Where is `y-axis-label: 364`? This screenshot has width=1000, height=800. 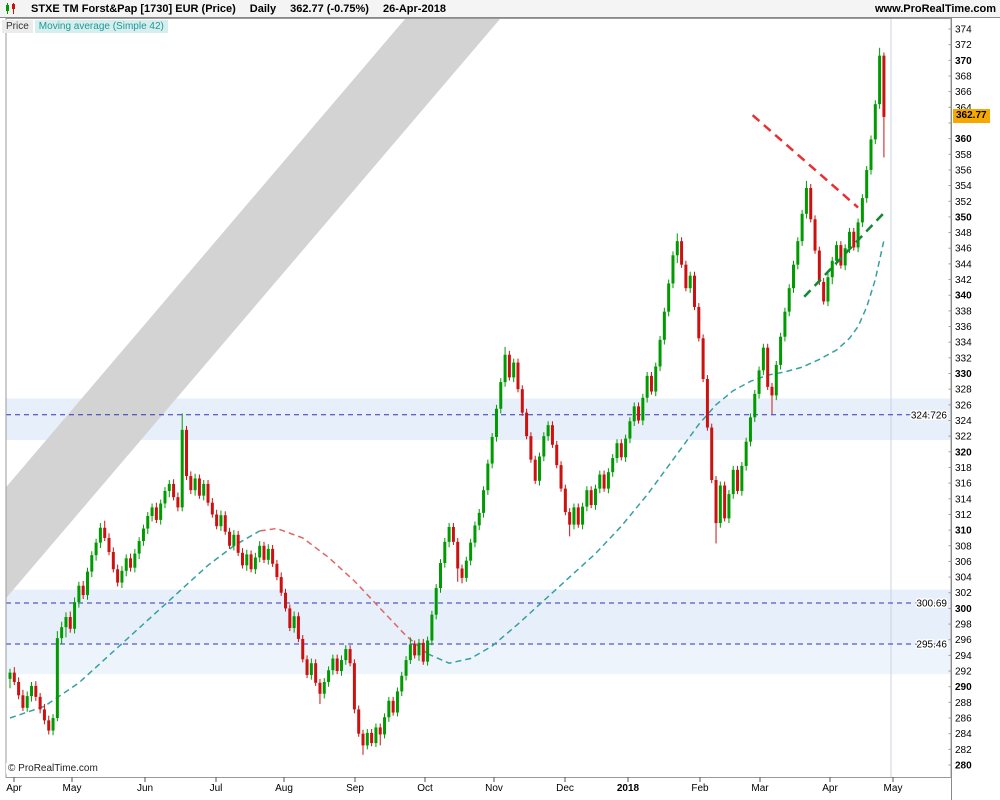
y-axis-label: 364 is located at coordinates (963, 108).